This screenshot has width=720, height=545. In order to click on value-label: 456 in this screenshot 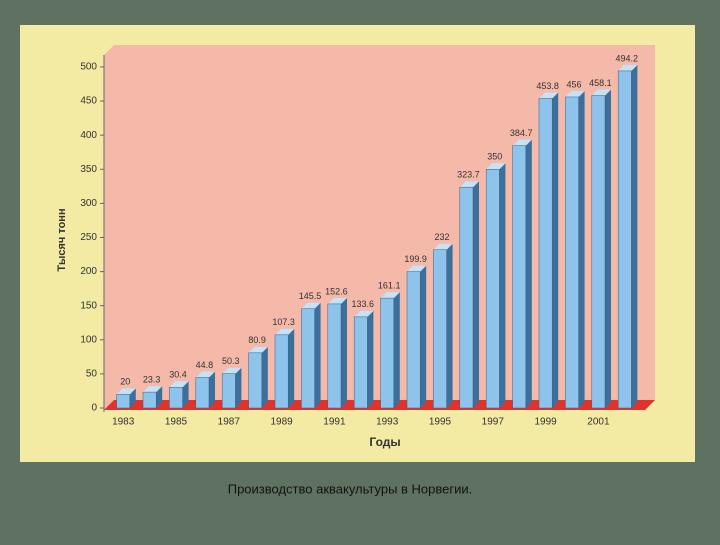, I will do `click(573, 84)`.